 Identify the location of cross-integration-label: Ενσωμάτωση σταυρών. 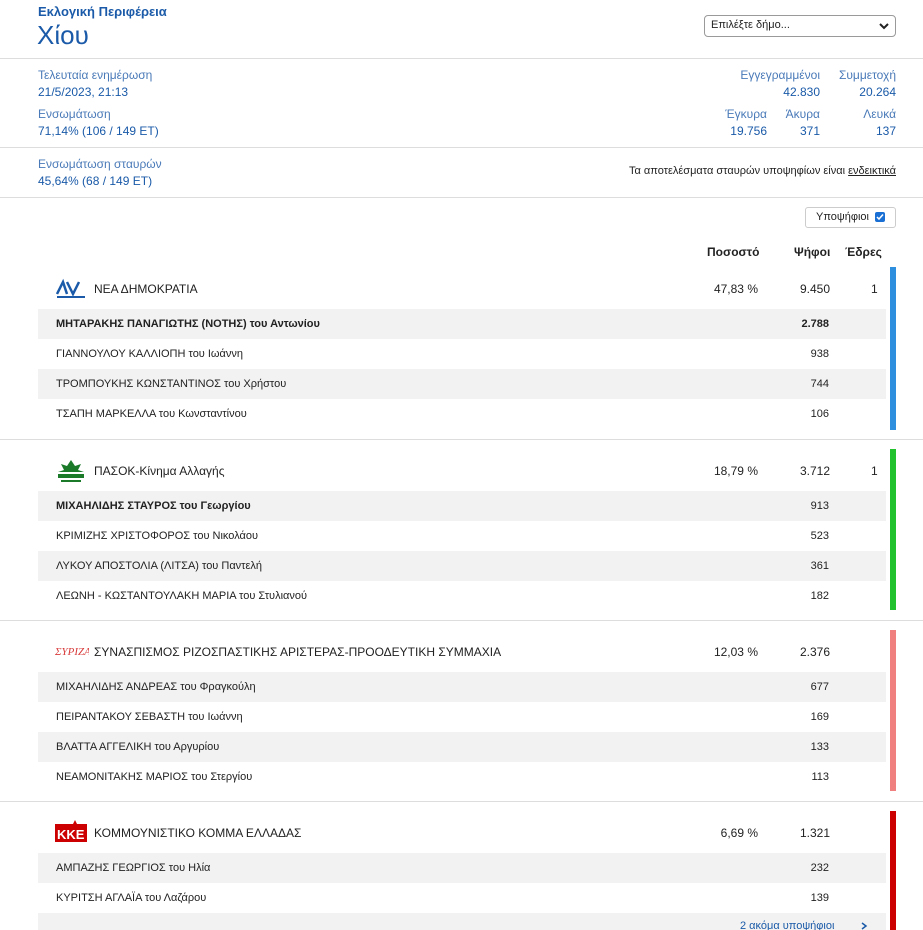
(100, 164).